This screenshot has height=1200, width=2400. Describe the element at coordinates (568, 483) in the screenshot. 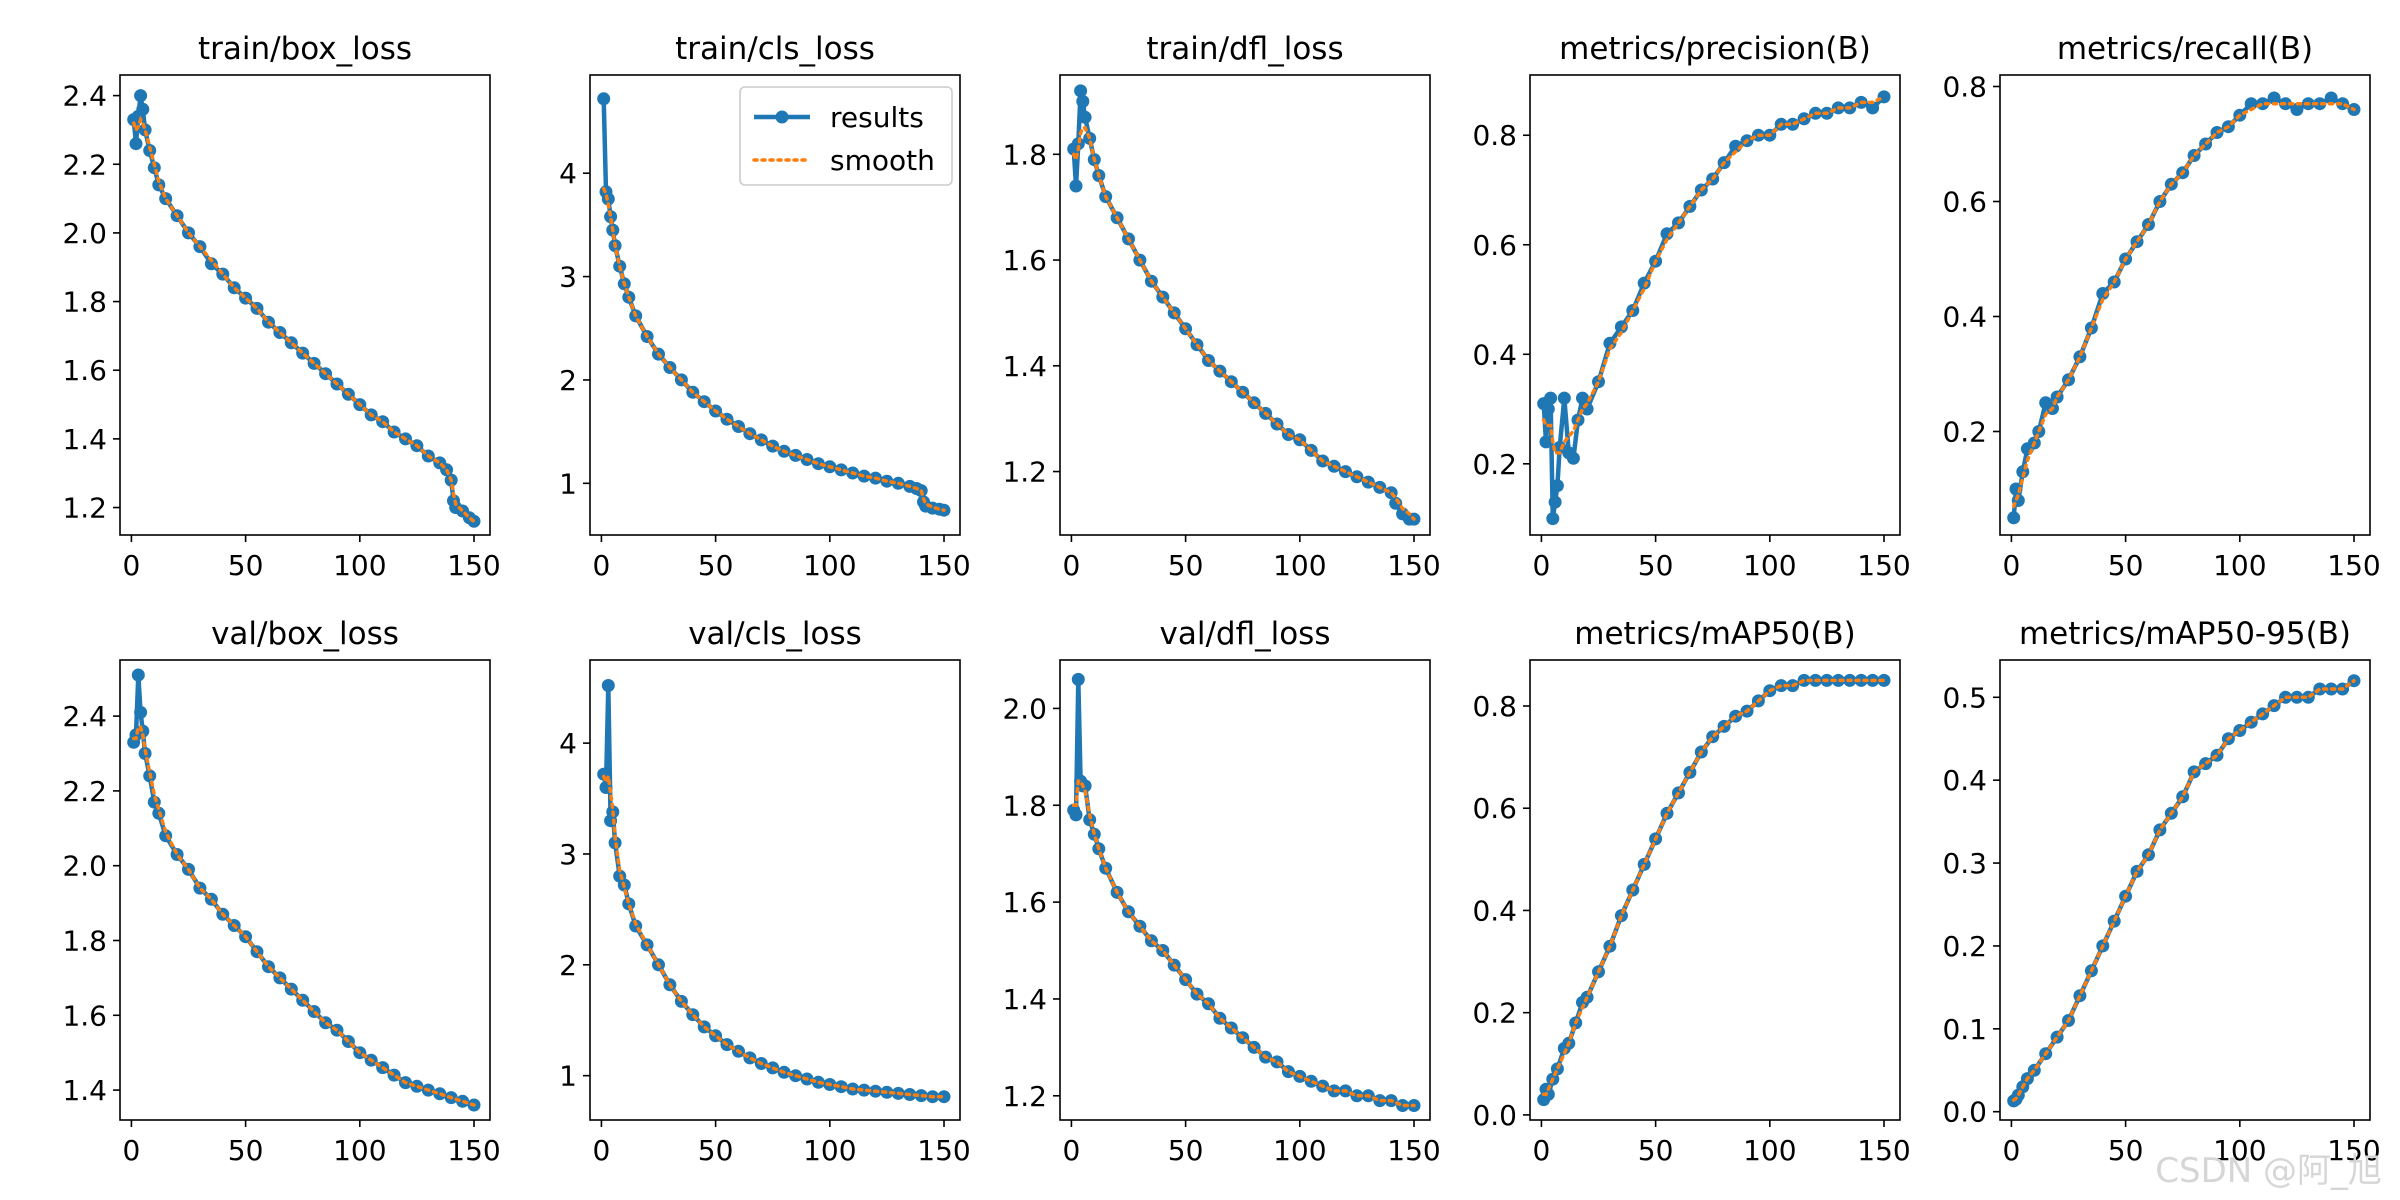

I see `y-tick-label: 1` at that location.